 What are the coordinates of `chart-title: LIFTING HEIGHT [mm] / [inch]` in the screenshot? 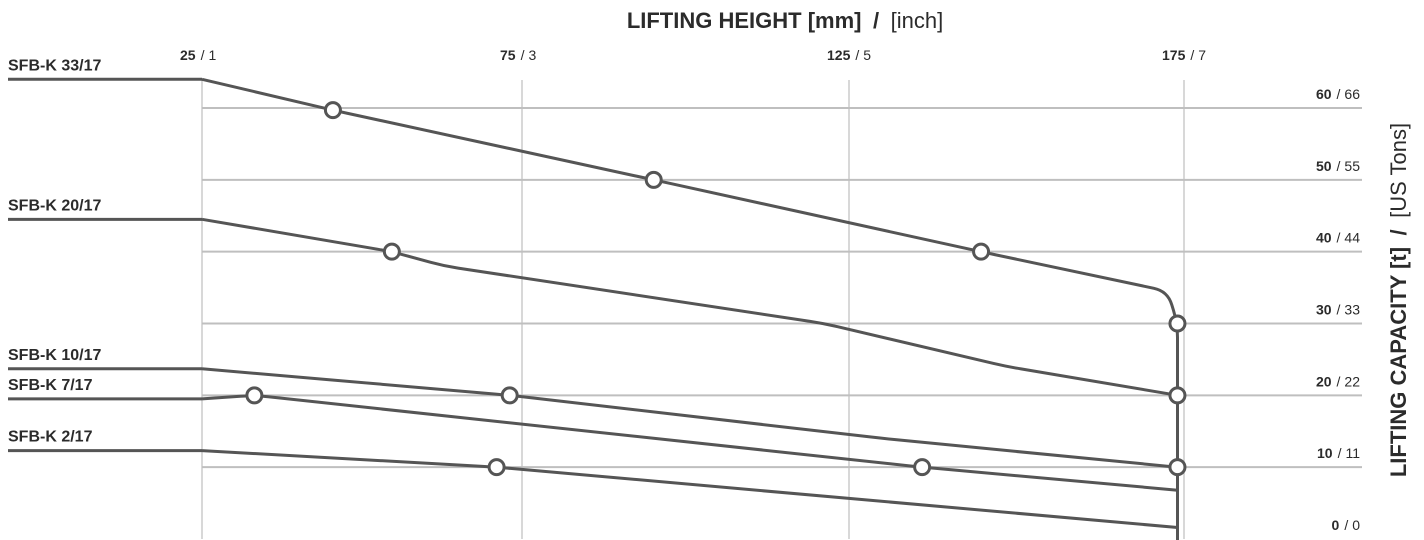 It's located at (785, 20).